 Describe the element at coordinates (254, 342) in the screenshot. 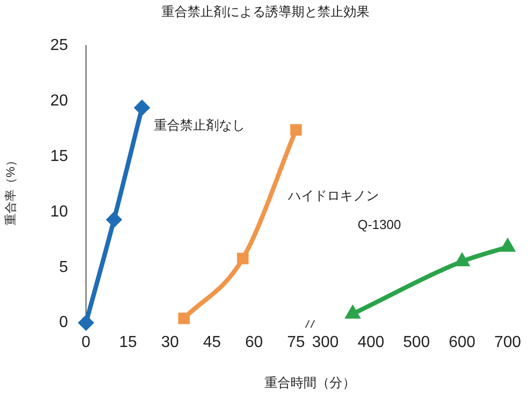

I see `x-tick-label: 60` at that location.